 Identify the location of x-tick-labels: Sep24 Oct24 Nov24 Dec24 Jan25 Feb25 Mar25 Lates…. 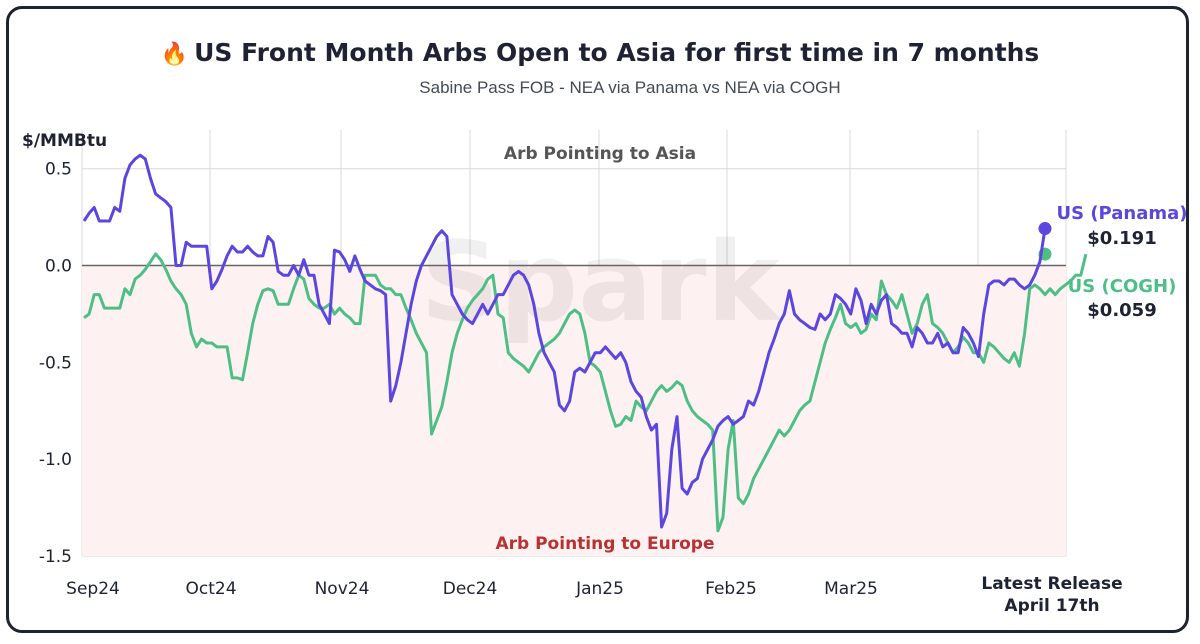
(594, 595).